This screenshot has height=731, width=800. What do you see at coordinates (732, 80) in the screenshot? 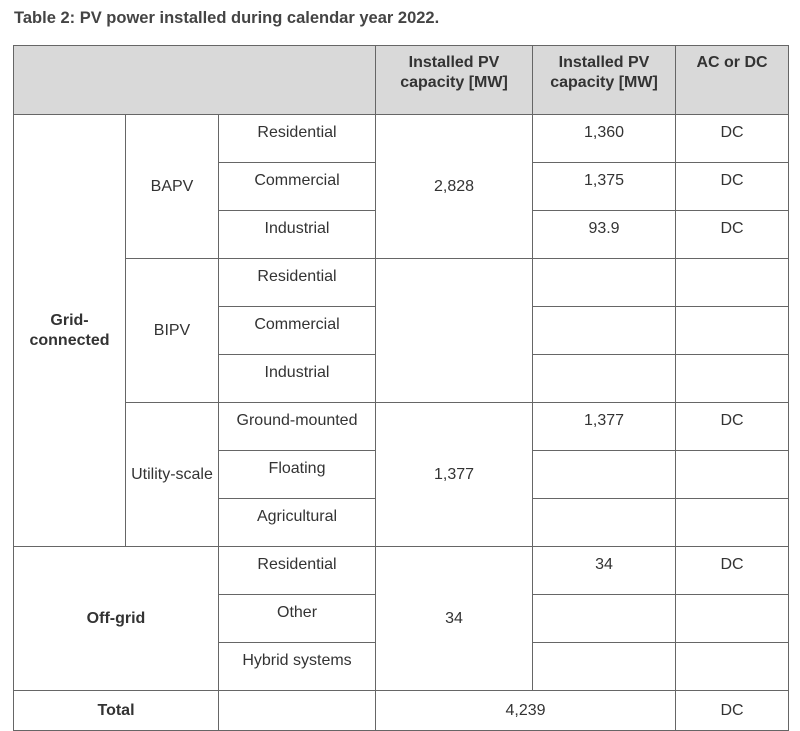
I see `header-ac-or-dc: AC or DC` at bounding box center [732, 80].